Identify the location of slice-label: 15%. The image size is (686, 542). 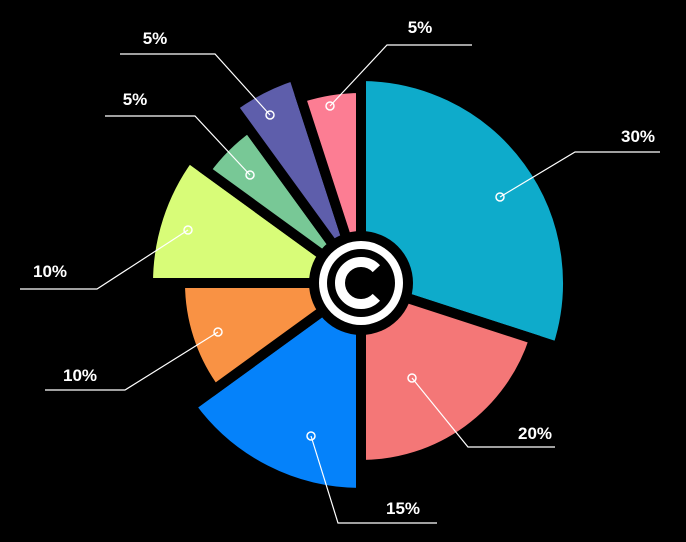
(403, 508).